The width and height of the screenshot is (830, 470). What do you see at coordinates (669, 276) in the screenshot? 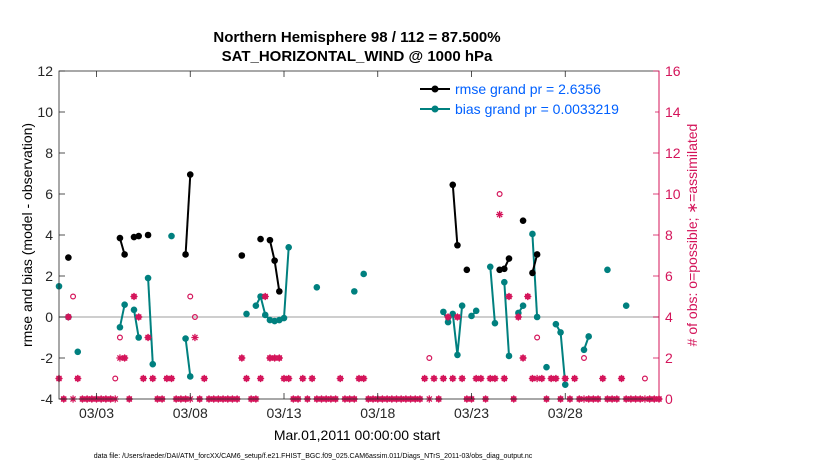
I see `y2-tick-label: 6` at bounding box center [669, 276].